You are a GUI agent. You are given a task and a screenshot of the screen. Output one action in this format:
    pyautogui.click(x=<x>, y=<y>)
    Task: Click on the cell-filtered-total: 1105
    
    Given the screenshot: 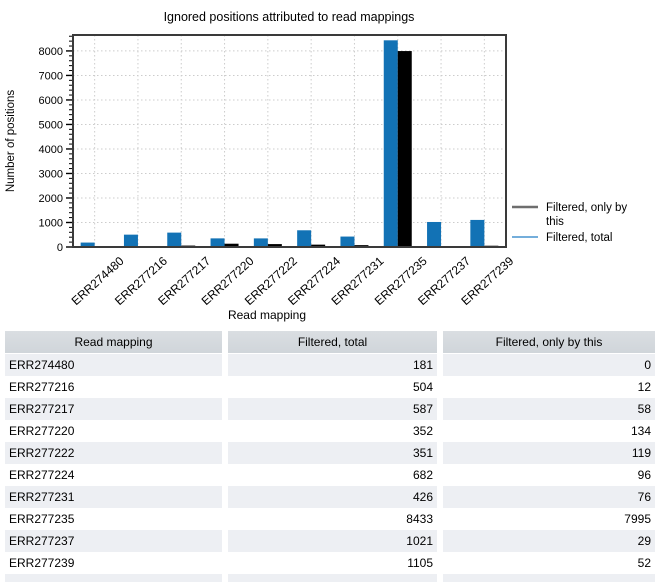 What is the action you would take?
    pyautogui.click(x=332, y=563)
    